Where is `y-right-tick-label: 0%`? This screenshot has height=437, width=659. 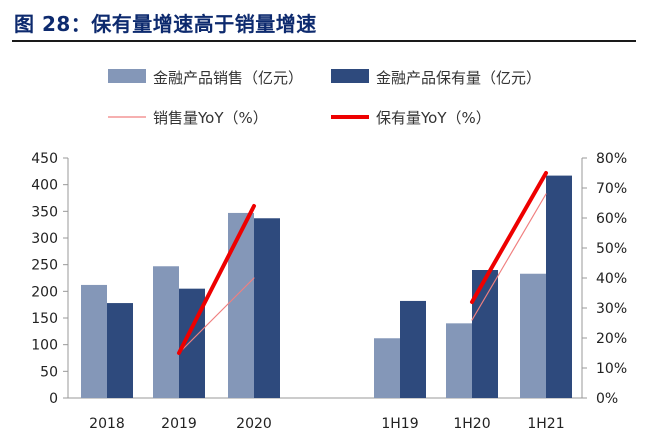
y-right-tick-label: 0% is located at coordinates (607, 399).